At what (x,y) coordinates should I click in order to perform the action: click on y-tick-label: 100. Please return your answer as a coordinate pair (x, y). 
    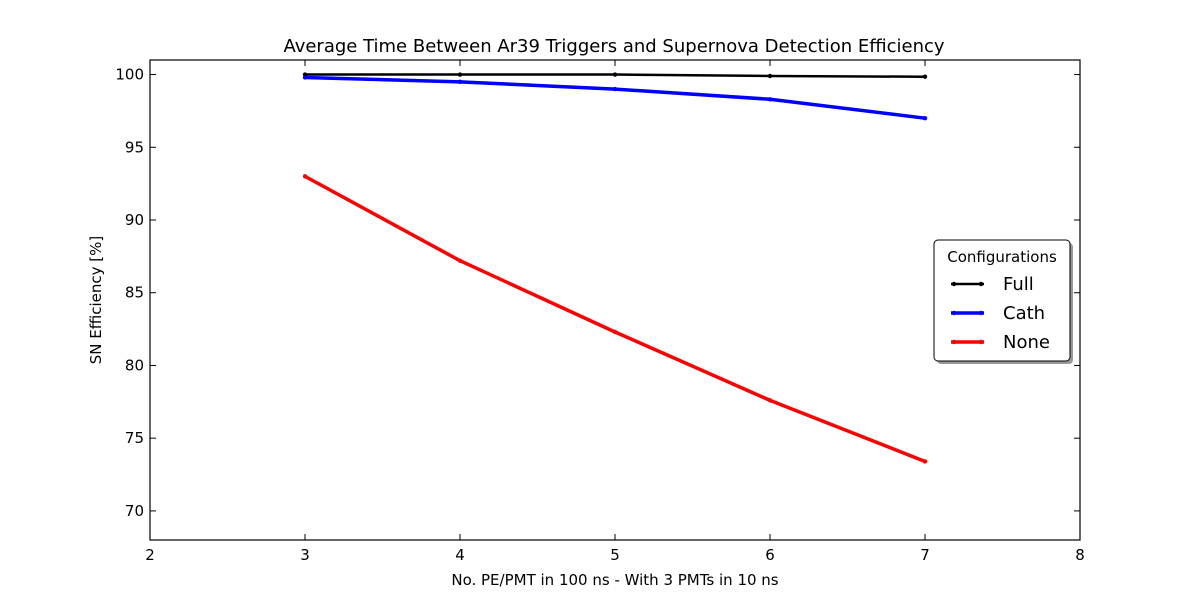
    Looking at the image, I should click on (129, 75).